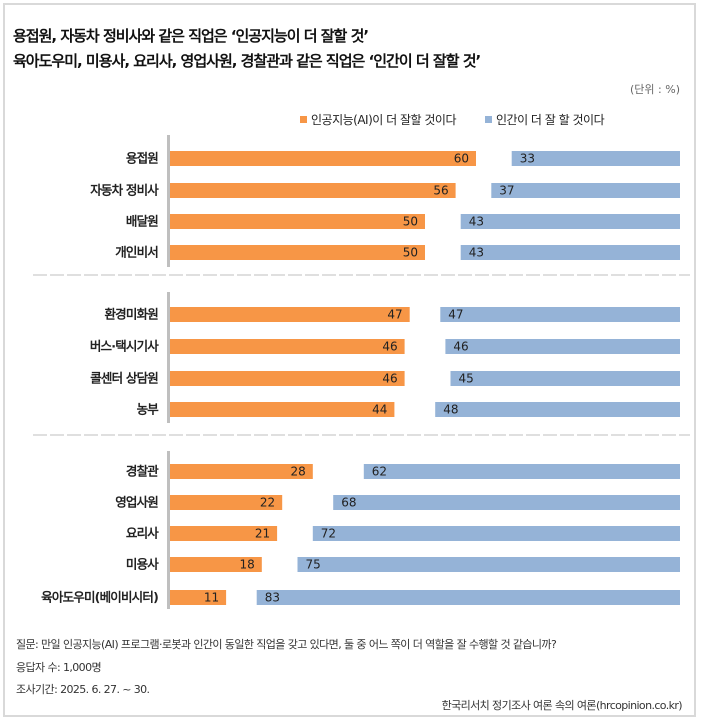 The width and height of the screenshot is (701, 724). What do you see at coordinates (440, 191) in the screenshot?
I see `data-label-ai: 56` at bounding box center [440, 191].